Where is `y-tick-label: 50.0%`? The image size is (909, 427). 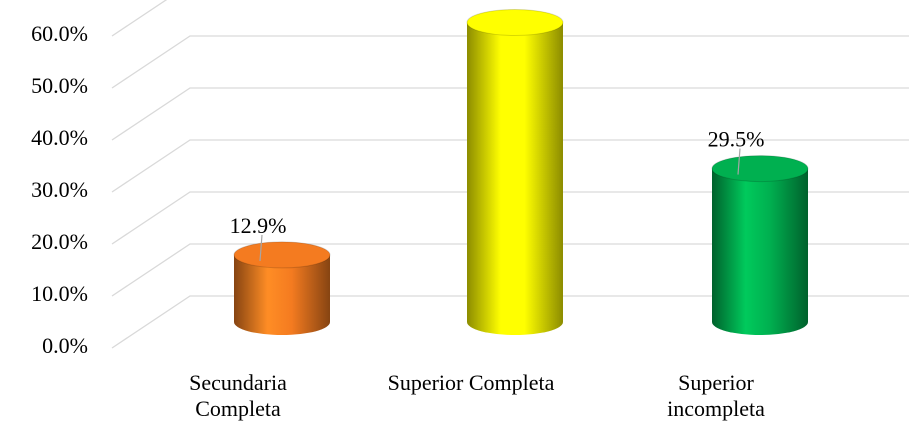
y-tick-label: 50.0% is located at coordinates (59, 85).